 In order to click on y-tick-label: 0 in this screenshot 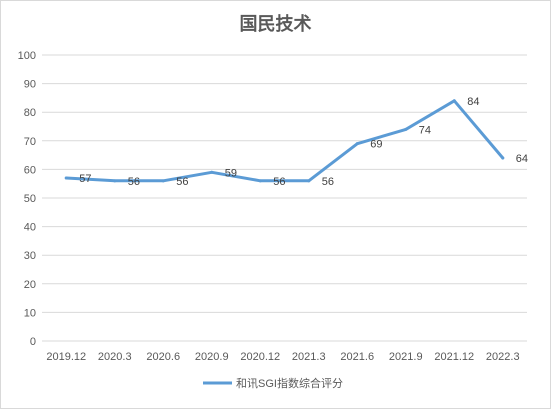, I will do `click(33, 342)`.